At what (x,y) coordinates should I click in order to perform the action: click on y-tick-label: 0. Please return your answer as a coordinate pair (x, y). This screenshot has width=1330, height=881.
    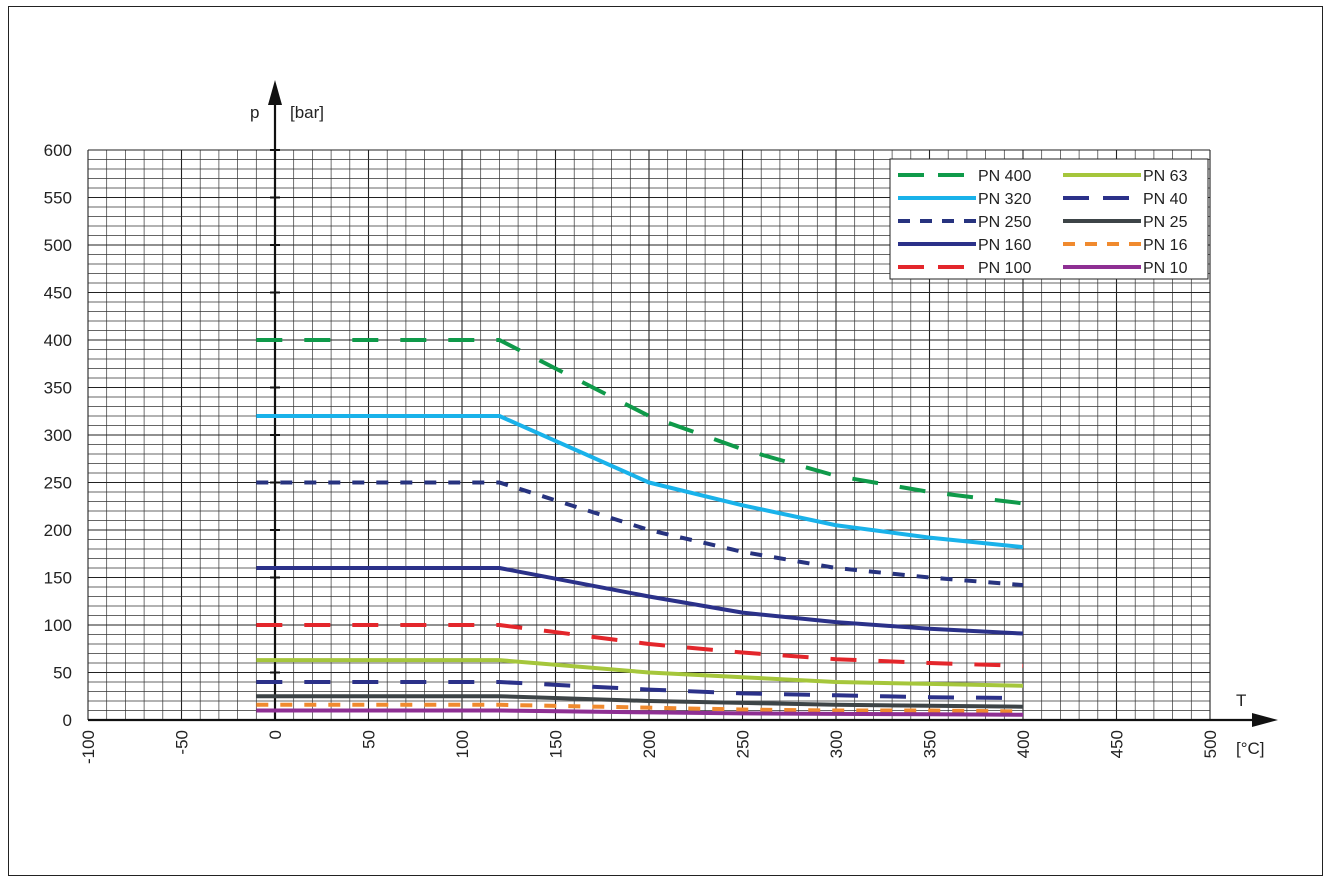
    Looking at the image, I should click on (67, 720).